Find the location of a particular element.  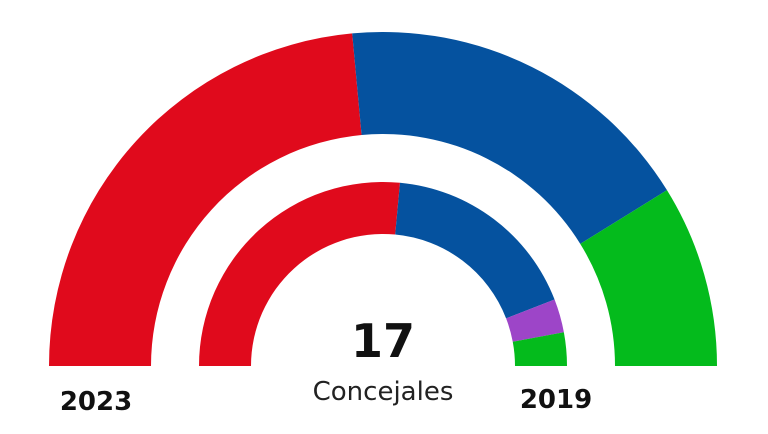

total-seats-caption: Concejales is located at coordinates (383, 392).